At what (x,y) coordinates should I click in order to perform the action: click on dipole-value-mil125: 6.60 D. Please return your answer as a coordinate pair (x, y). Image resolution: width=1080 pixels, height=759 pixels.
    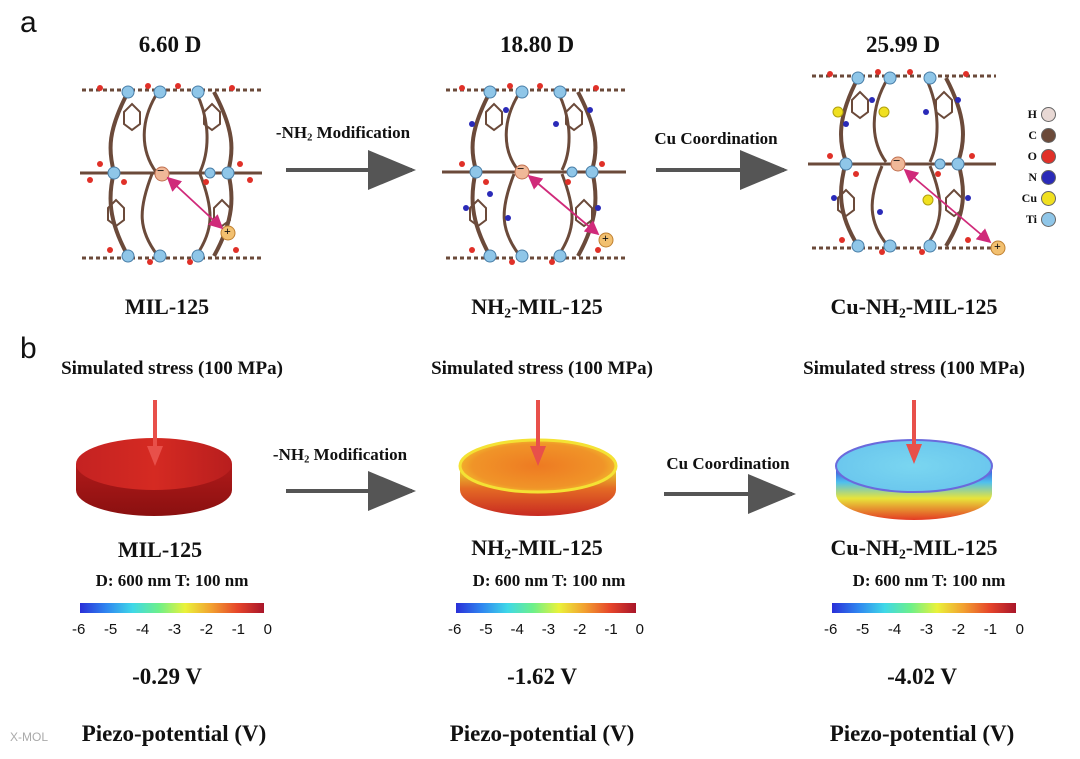
    Looking at the image, I should click on (170, 44).